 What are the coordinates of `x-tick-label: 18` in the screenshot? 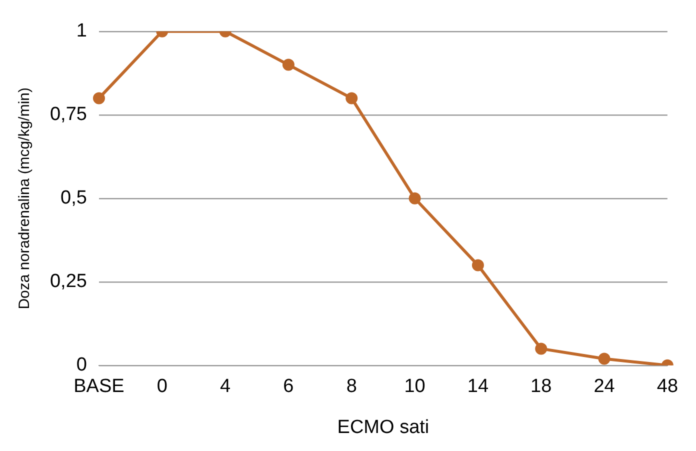 It's located at (541, 387).